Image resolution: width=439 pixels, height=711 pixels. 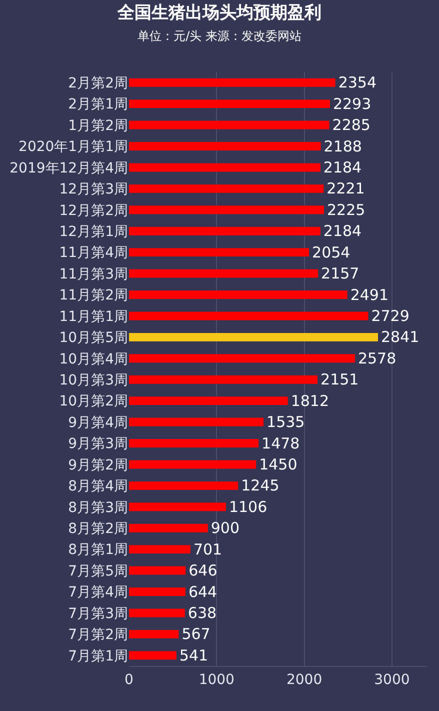 What do you see at coordinates (304, 680) in the screenshot?
I see `x-tick-label: 2000` at bounding box center [304, 680].